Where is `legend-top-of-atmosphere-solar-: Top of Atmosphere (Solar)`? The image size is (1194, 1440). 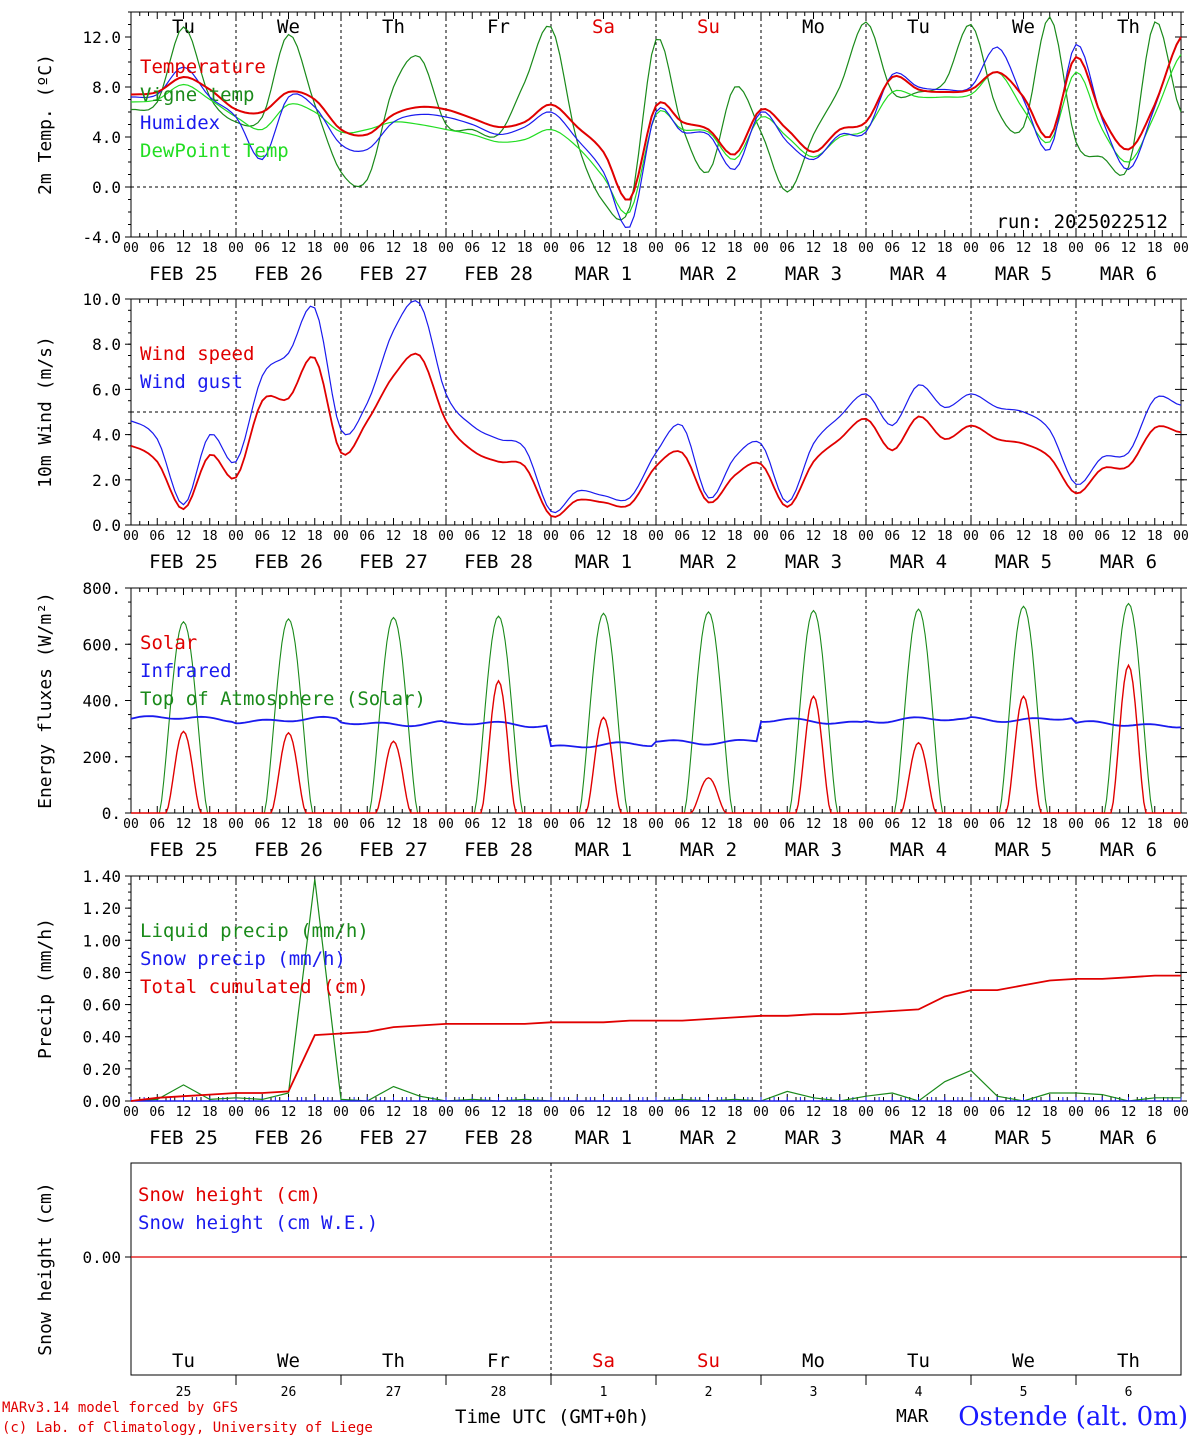 legend-top-of-atmosphere-solar-: Top of Atmosphere (Solar) is located at coordinates (283, 699).